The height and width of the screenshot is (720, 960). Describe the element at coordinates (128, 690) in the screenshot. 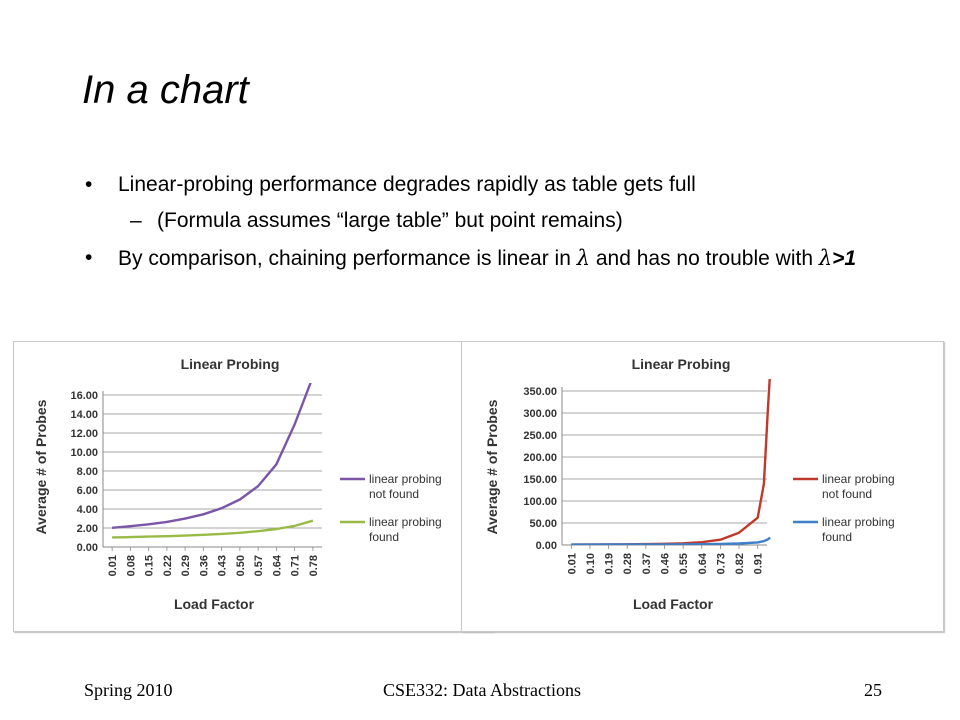

I see `footer-date: Spring 2010` at that location.